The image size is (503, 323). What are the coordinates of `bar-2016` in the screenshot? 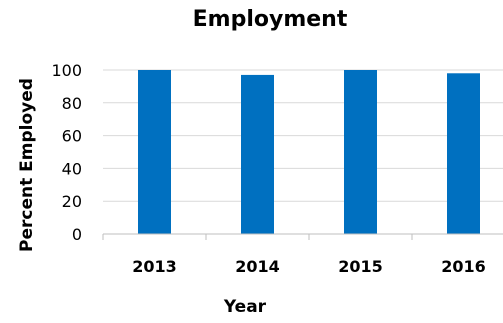 It's located at (463, 153).